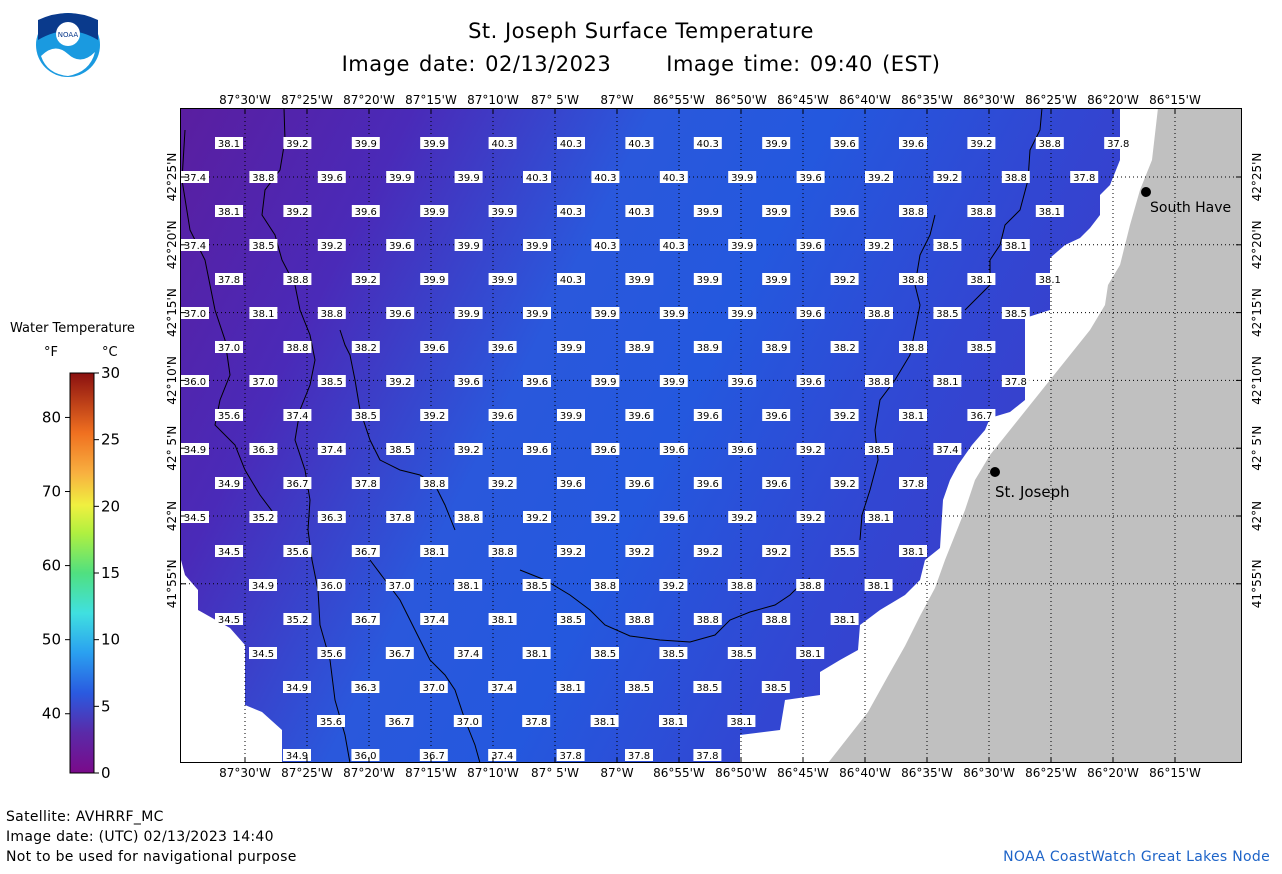  I want to click on lon-label-top: 86°45'W, so click(803, 100).